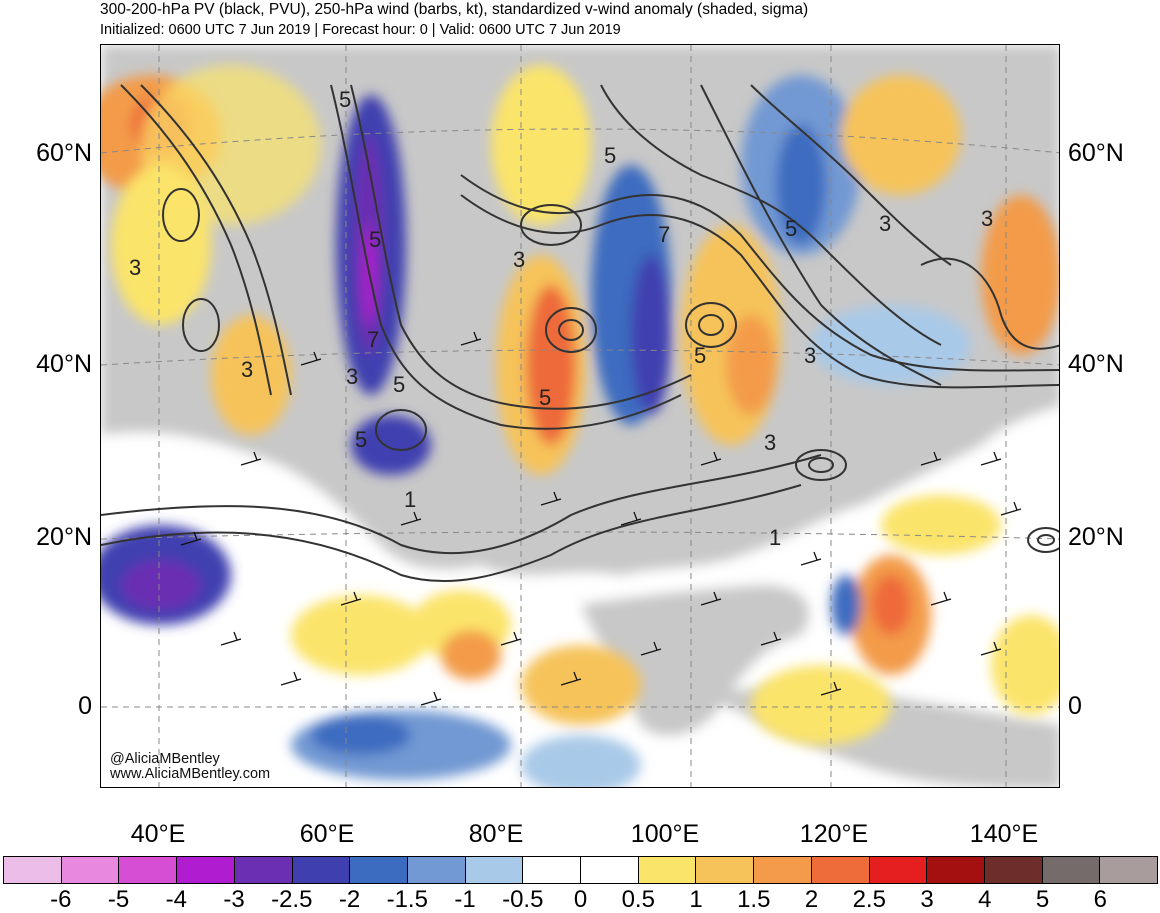  Describe the element at coordinates (165, 759) in the screenshot. I see `watermark-handle: @AliciaMBentley` at that location.